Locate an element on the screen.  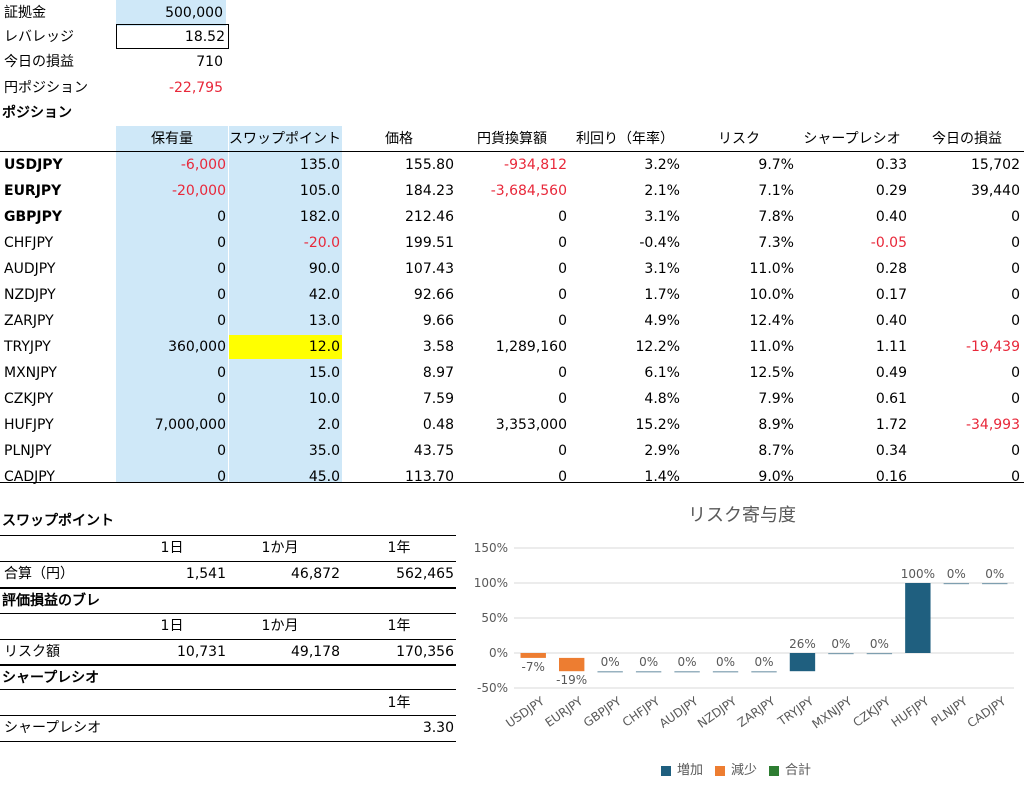
bar-cadjpy is located at coordinates (995, 584).